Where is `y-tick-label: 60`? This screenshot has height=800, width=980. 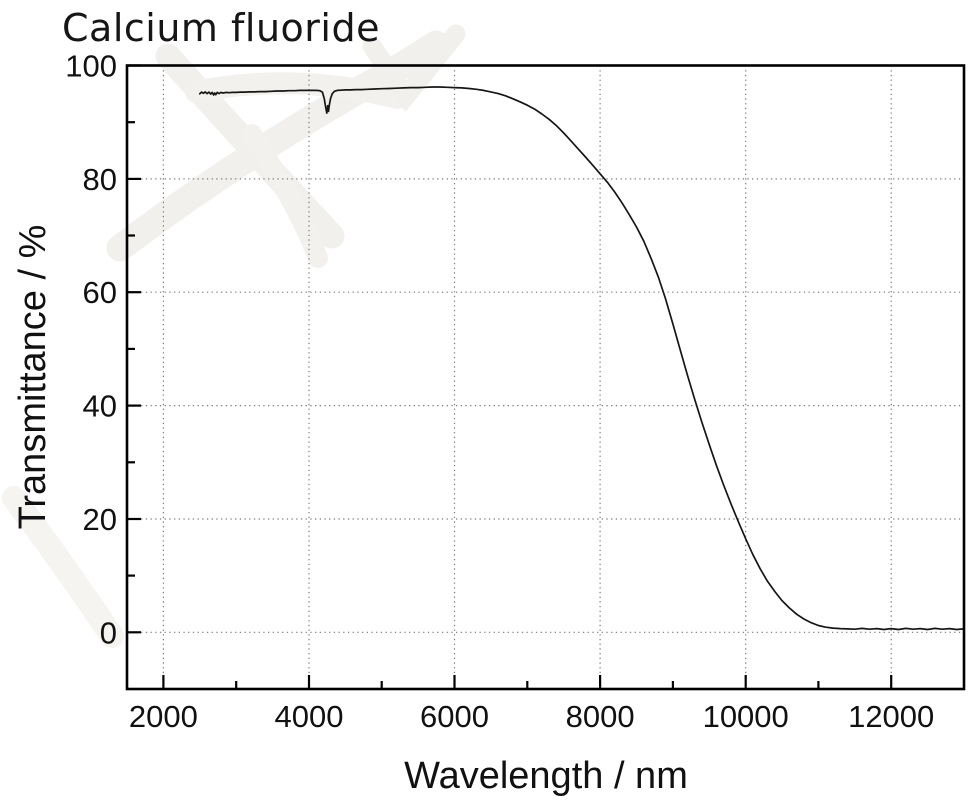
y-tick-label: 60 is located at coordinates (100, 292).